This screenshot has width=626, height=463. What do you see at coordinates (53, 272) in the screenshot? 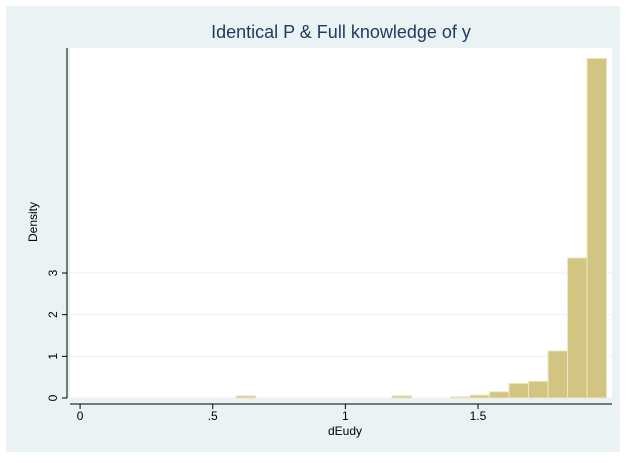
I see `y-tick-label: 3` at bounding box center [53, 272].